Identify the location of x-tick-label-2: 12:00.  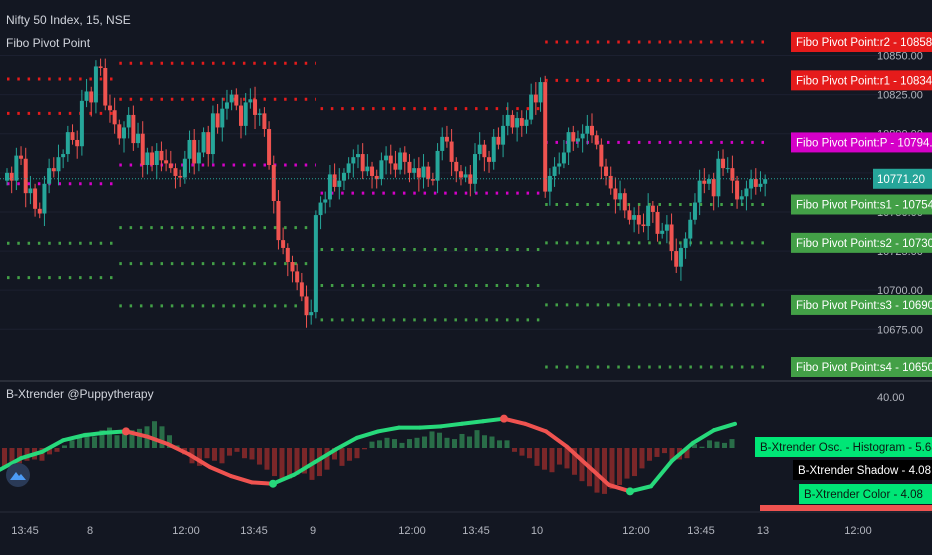
(186, 531).